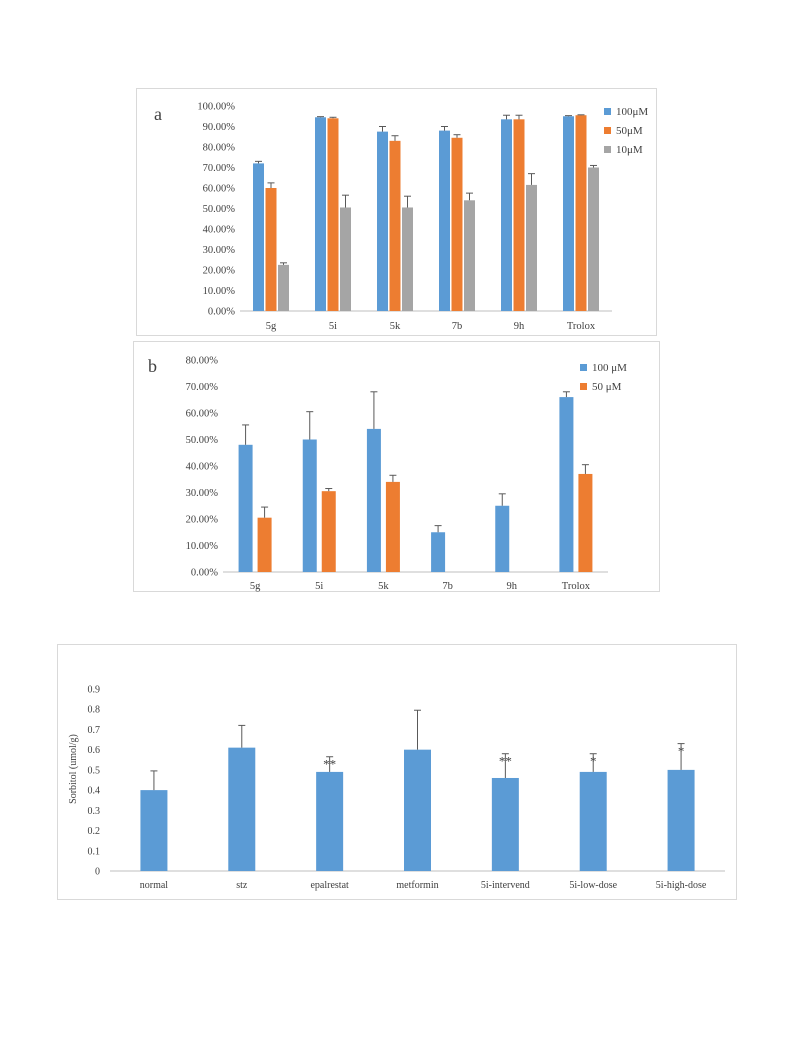 Image resolution: width=793 pixels, height=1057 pixels. Describe the element at coordinates (457, 326) in the screenshot. I see `chart-a-category-label: 7b` at that location.